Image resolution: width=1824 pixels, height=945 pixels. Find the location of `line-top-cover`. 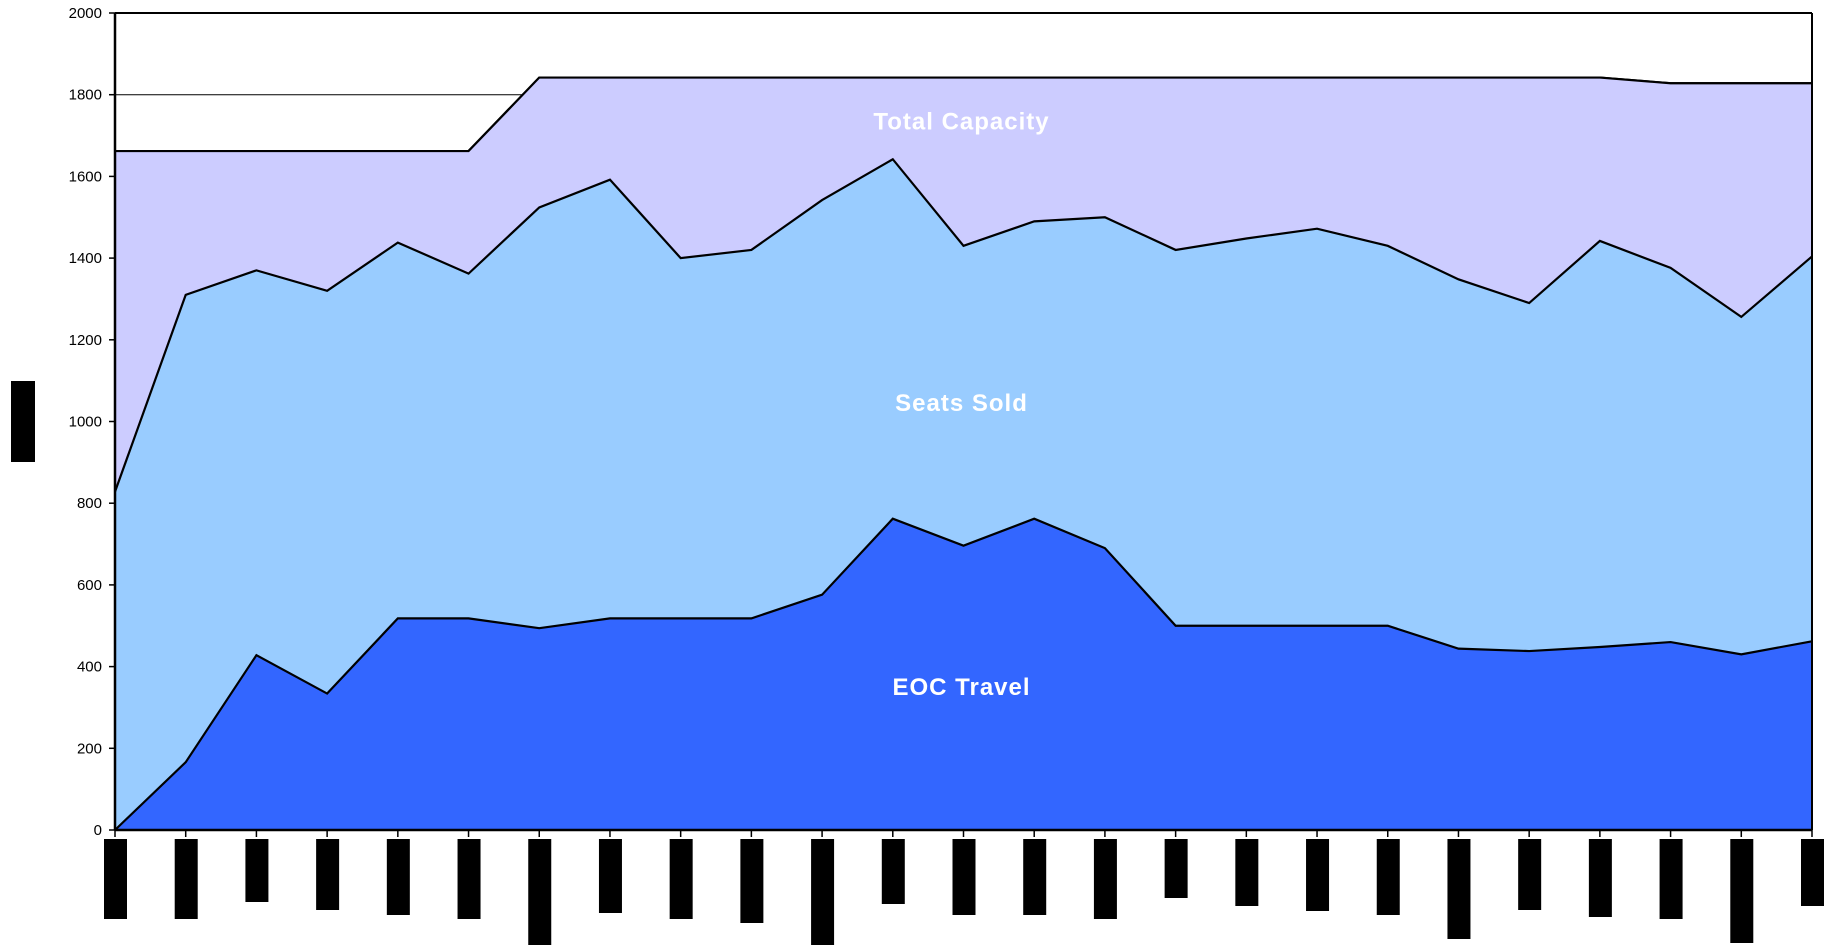

line-top-cover is located at coordinates (963, 114).